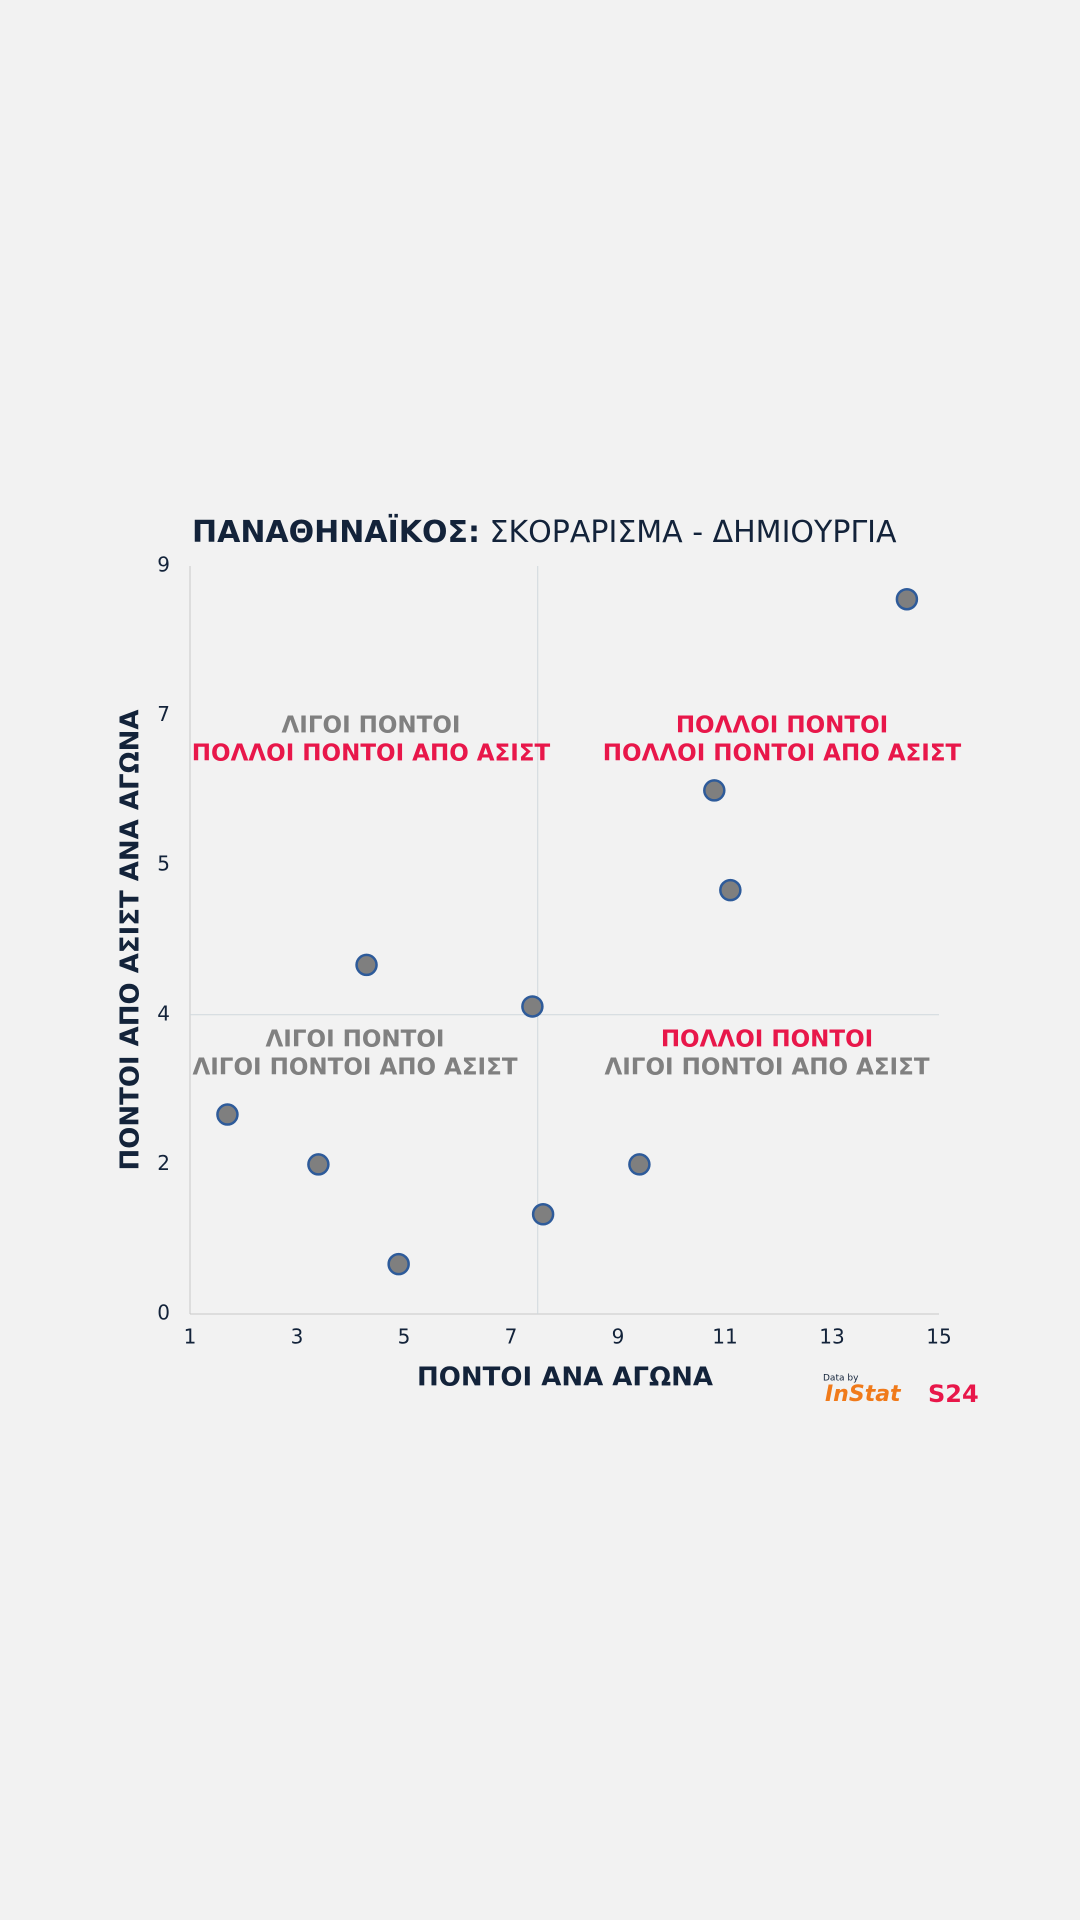  I want to click on brand: S24, so click(953, 1394).